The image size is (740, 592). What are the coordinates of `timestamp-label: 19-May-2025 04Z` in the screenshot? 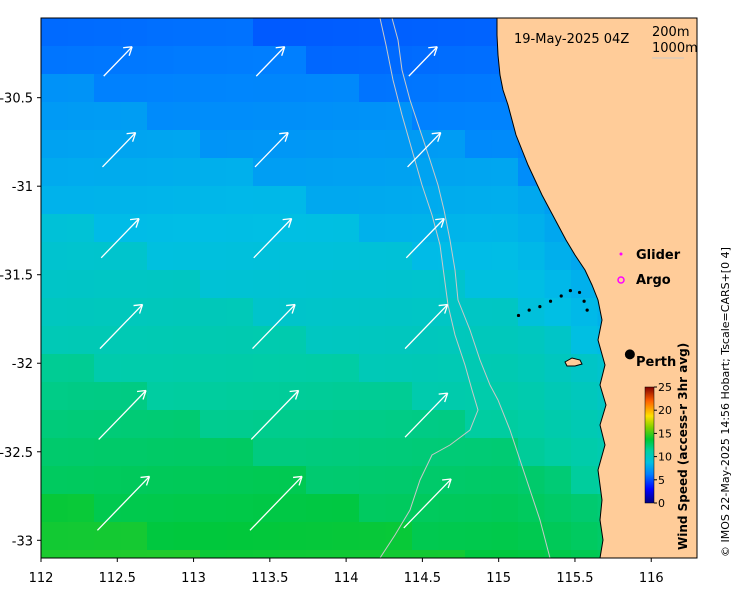 It's located at (571, 39).